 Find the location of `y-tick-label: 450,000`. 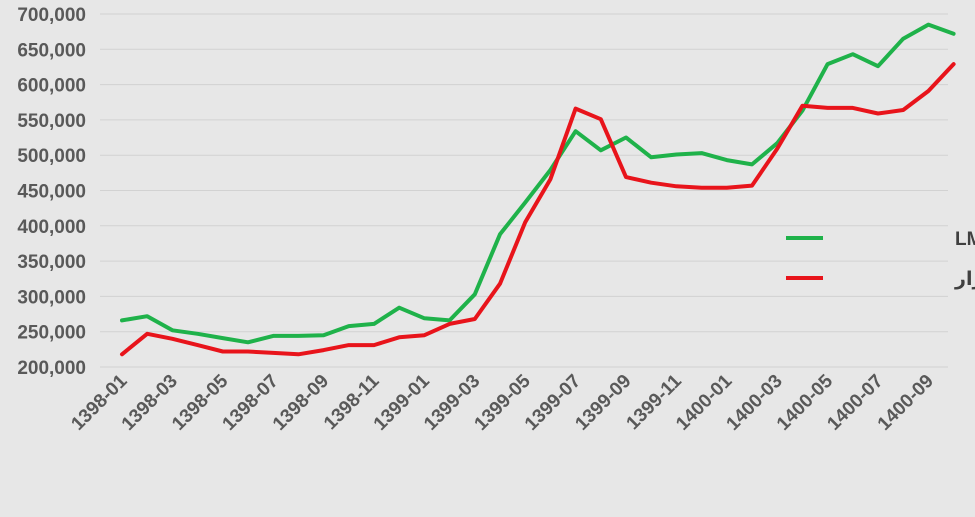

y-tick-label: 450,000 is located at coordinates (51, 192).